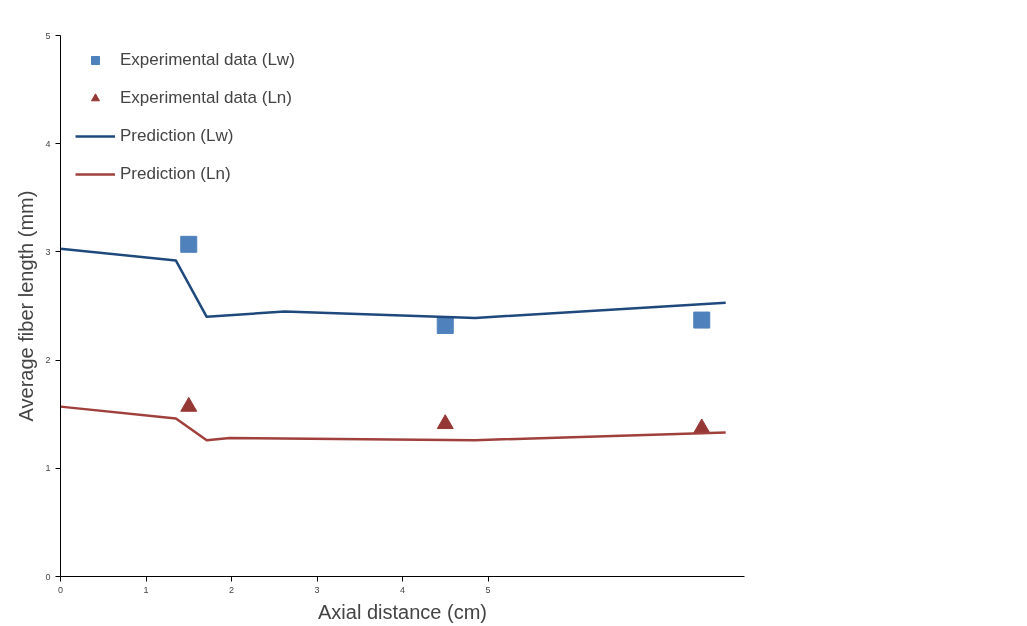  Describe the element at coordinates (48, 576) in the screenshot. I see `y-tick-label: 0` at that location.